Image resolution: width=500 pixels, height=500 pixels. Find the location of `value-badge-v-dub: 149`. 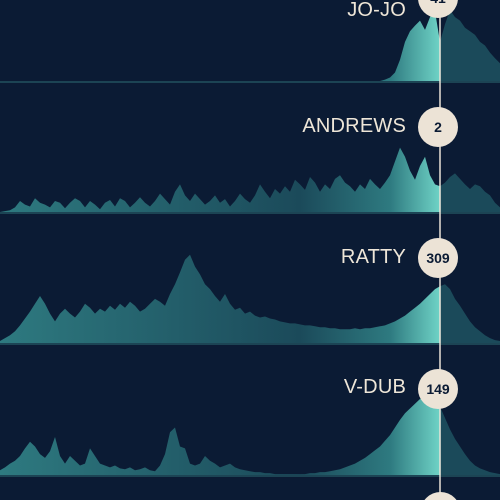

value-badge-v-dub: 149 is located at coordinates (438, 389).